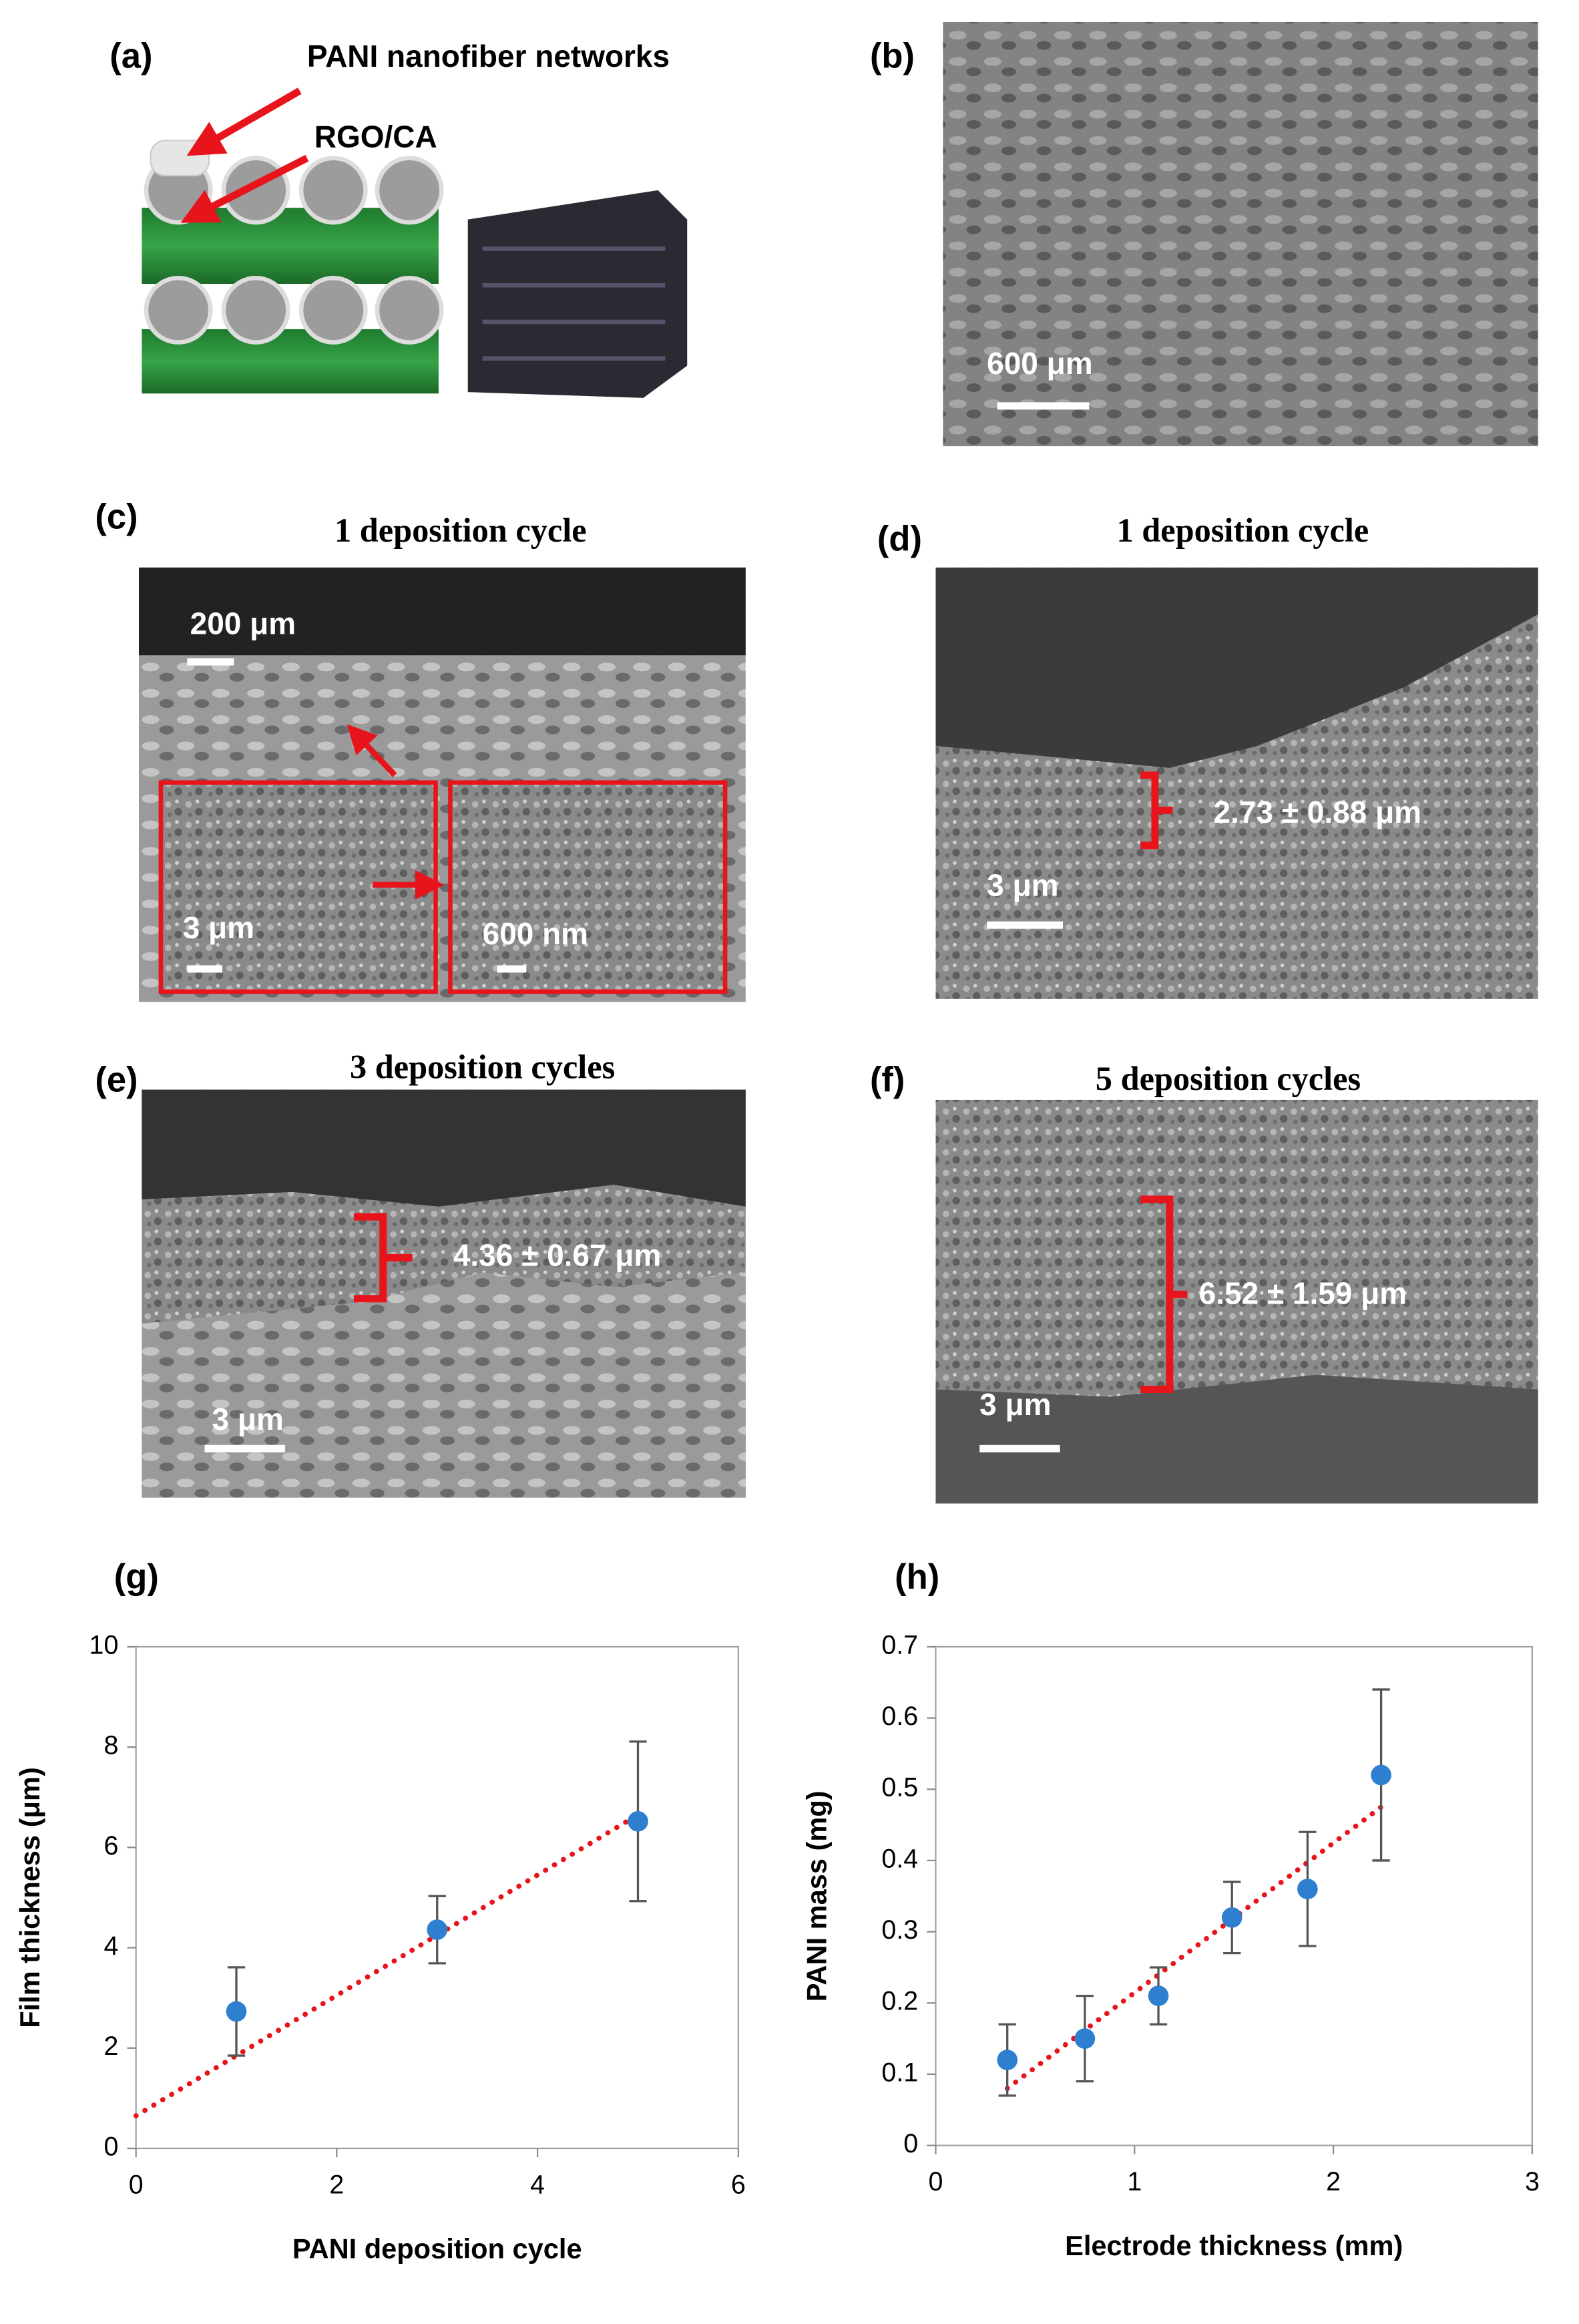 This screenshot has width=1579, height=2324. What do you see at coordinates (375, 137) in the screenshot?
I see `callout: RGO/CA` at bounding box center [375, 137].